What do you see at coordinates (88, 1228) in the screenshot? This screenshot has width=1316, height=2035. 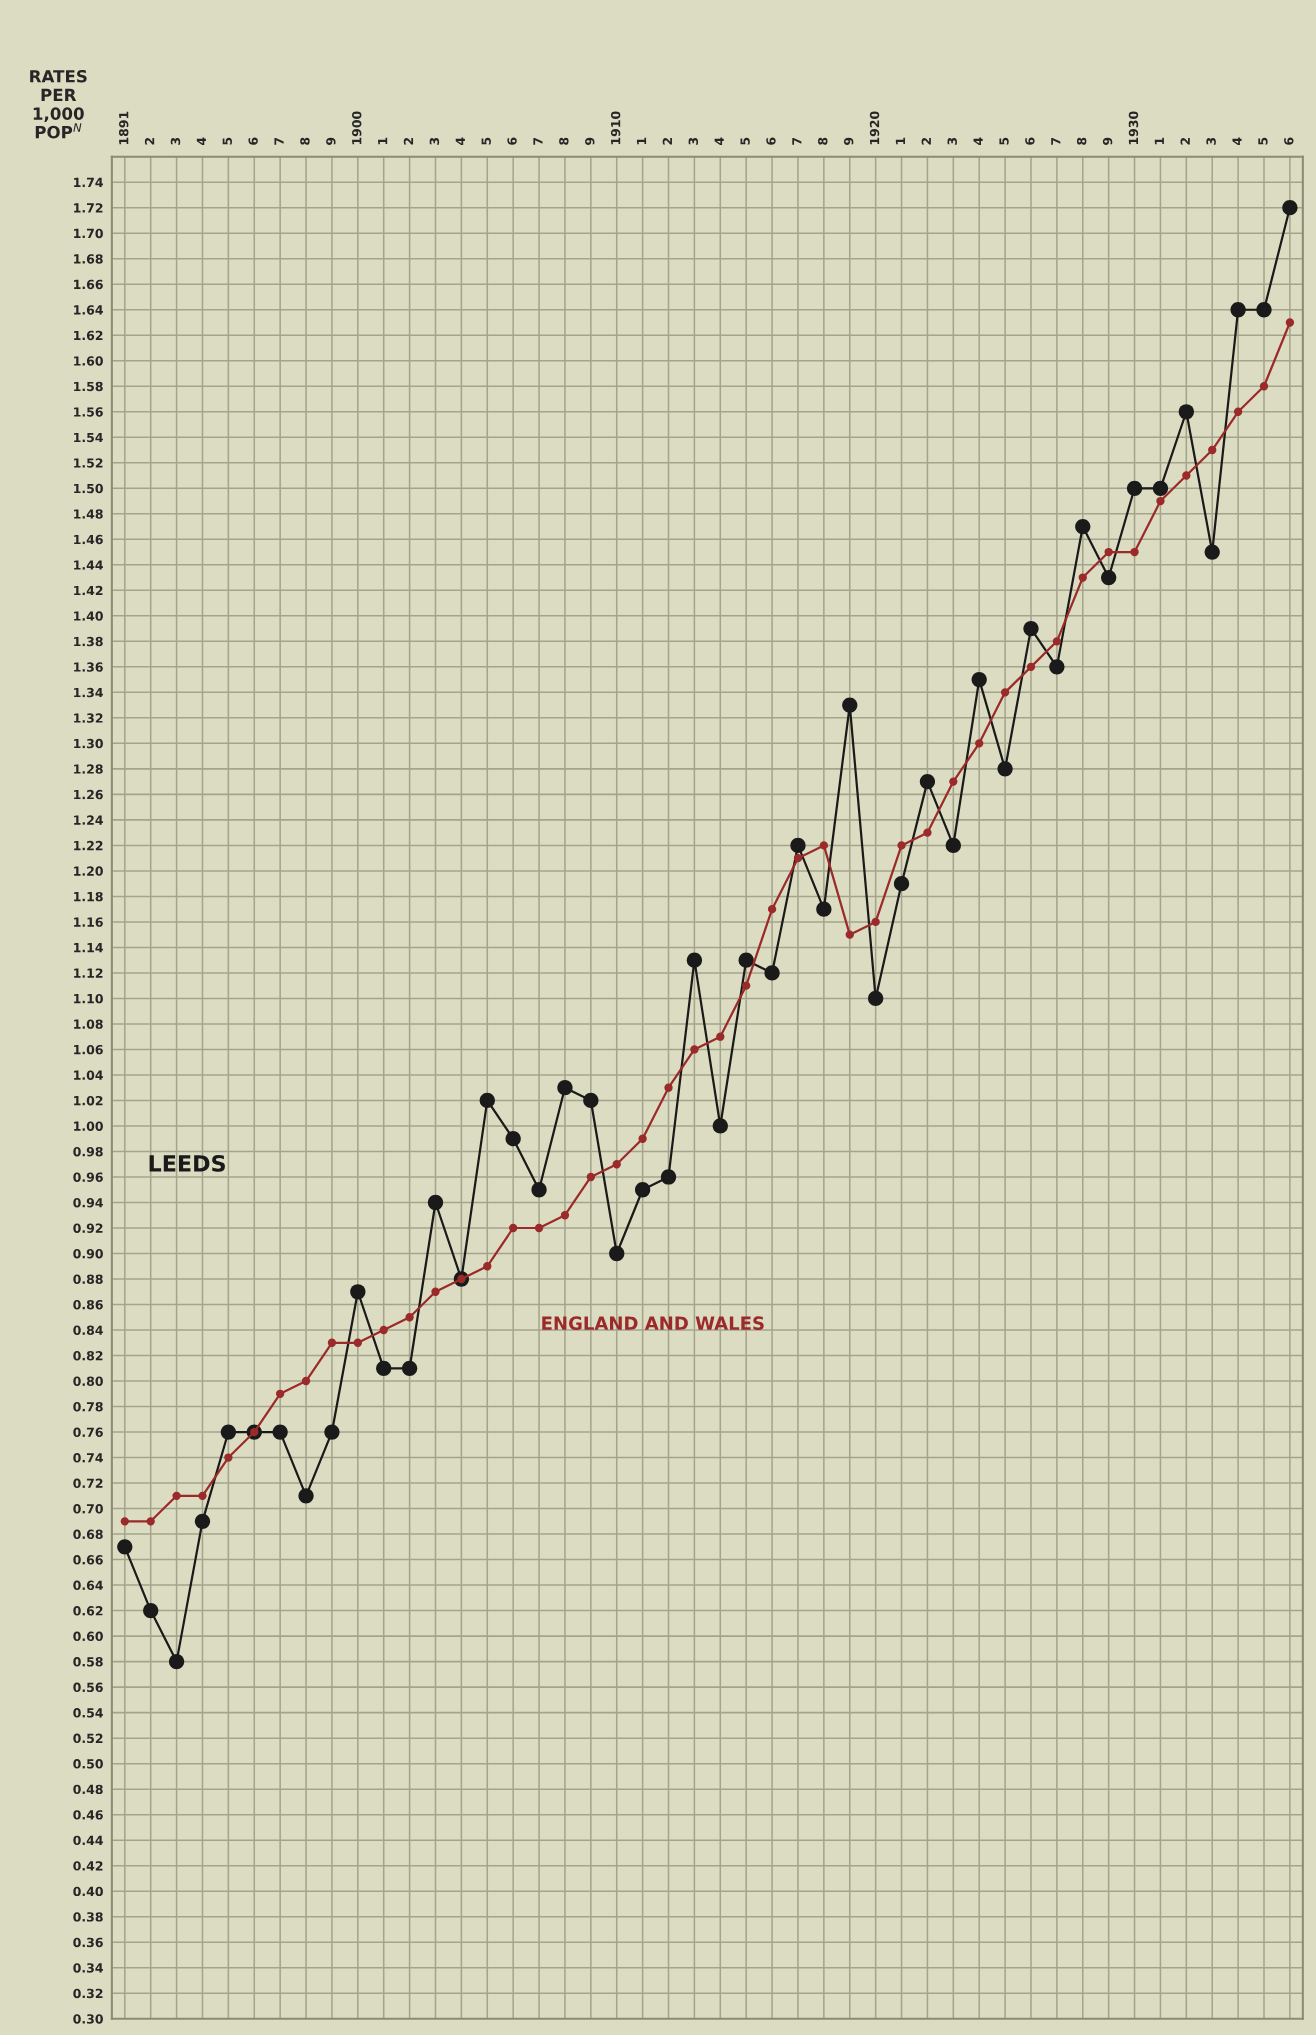 I see `y-tick-label: 0.92` at bounding box center [88, 1228].